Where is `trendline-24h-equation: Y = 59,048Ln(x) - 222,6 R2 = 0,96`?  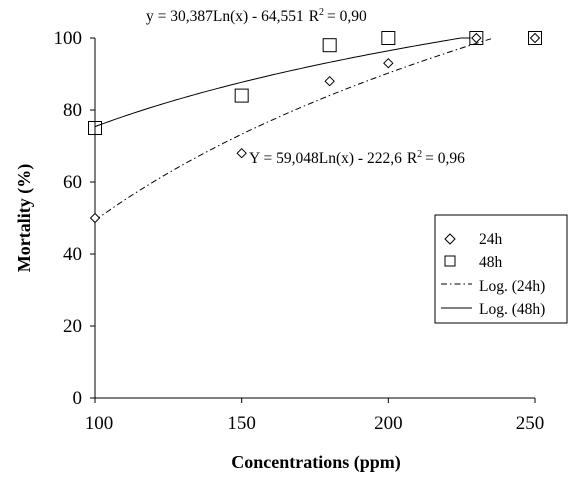
trendline-24h-equation: Y = 59,048Ln(x) - 222,6 R2 = 0,96 is located at coordinates (357, 158).